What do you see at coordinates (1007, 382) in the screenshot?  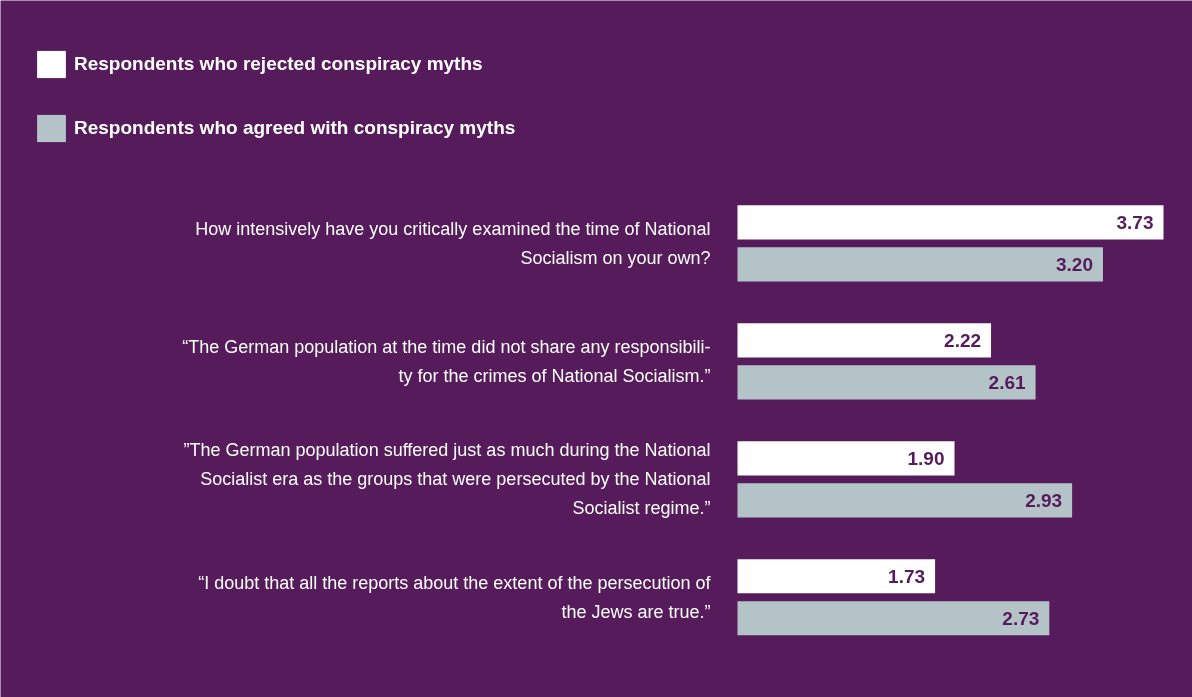 I see `data-label: 2.61` at bounding box center [1007, 382].